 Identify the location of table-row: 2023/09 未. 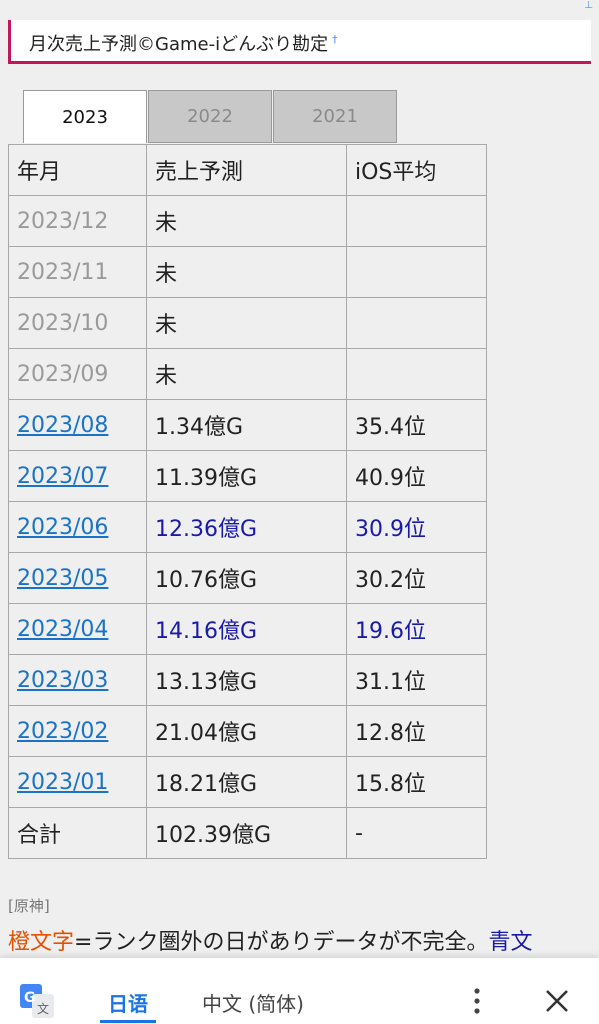
(247, 374).